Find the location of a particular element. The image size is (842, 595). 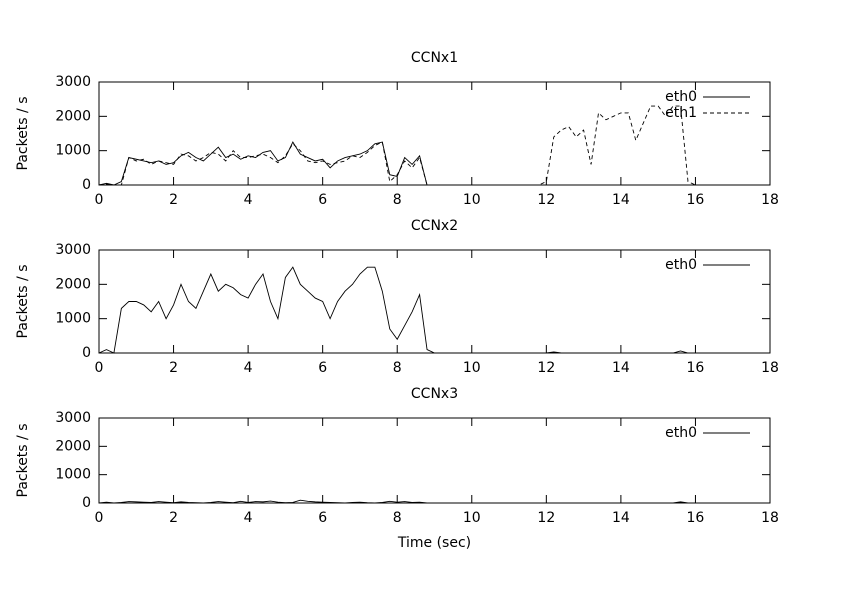

chart-title: CCNx1 is located at coordinates (434, 58).